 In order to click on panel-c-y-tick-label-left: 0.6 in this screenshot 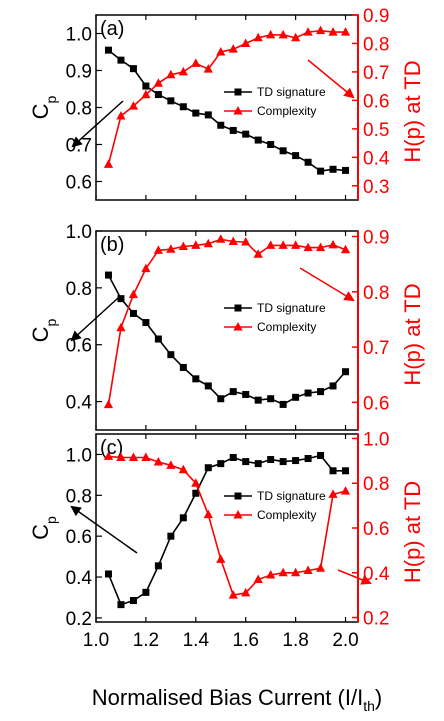, I will do `click(79, 537)`.